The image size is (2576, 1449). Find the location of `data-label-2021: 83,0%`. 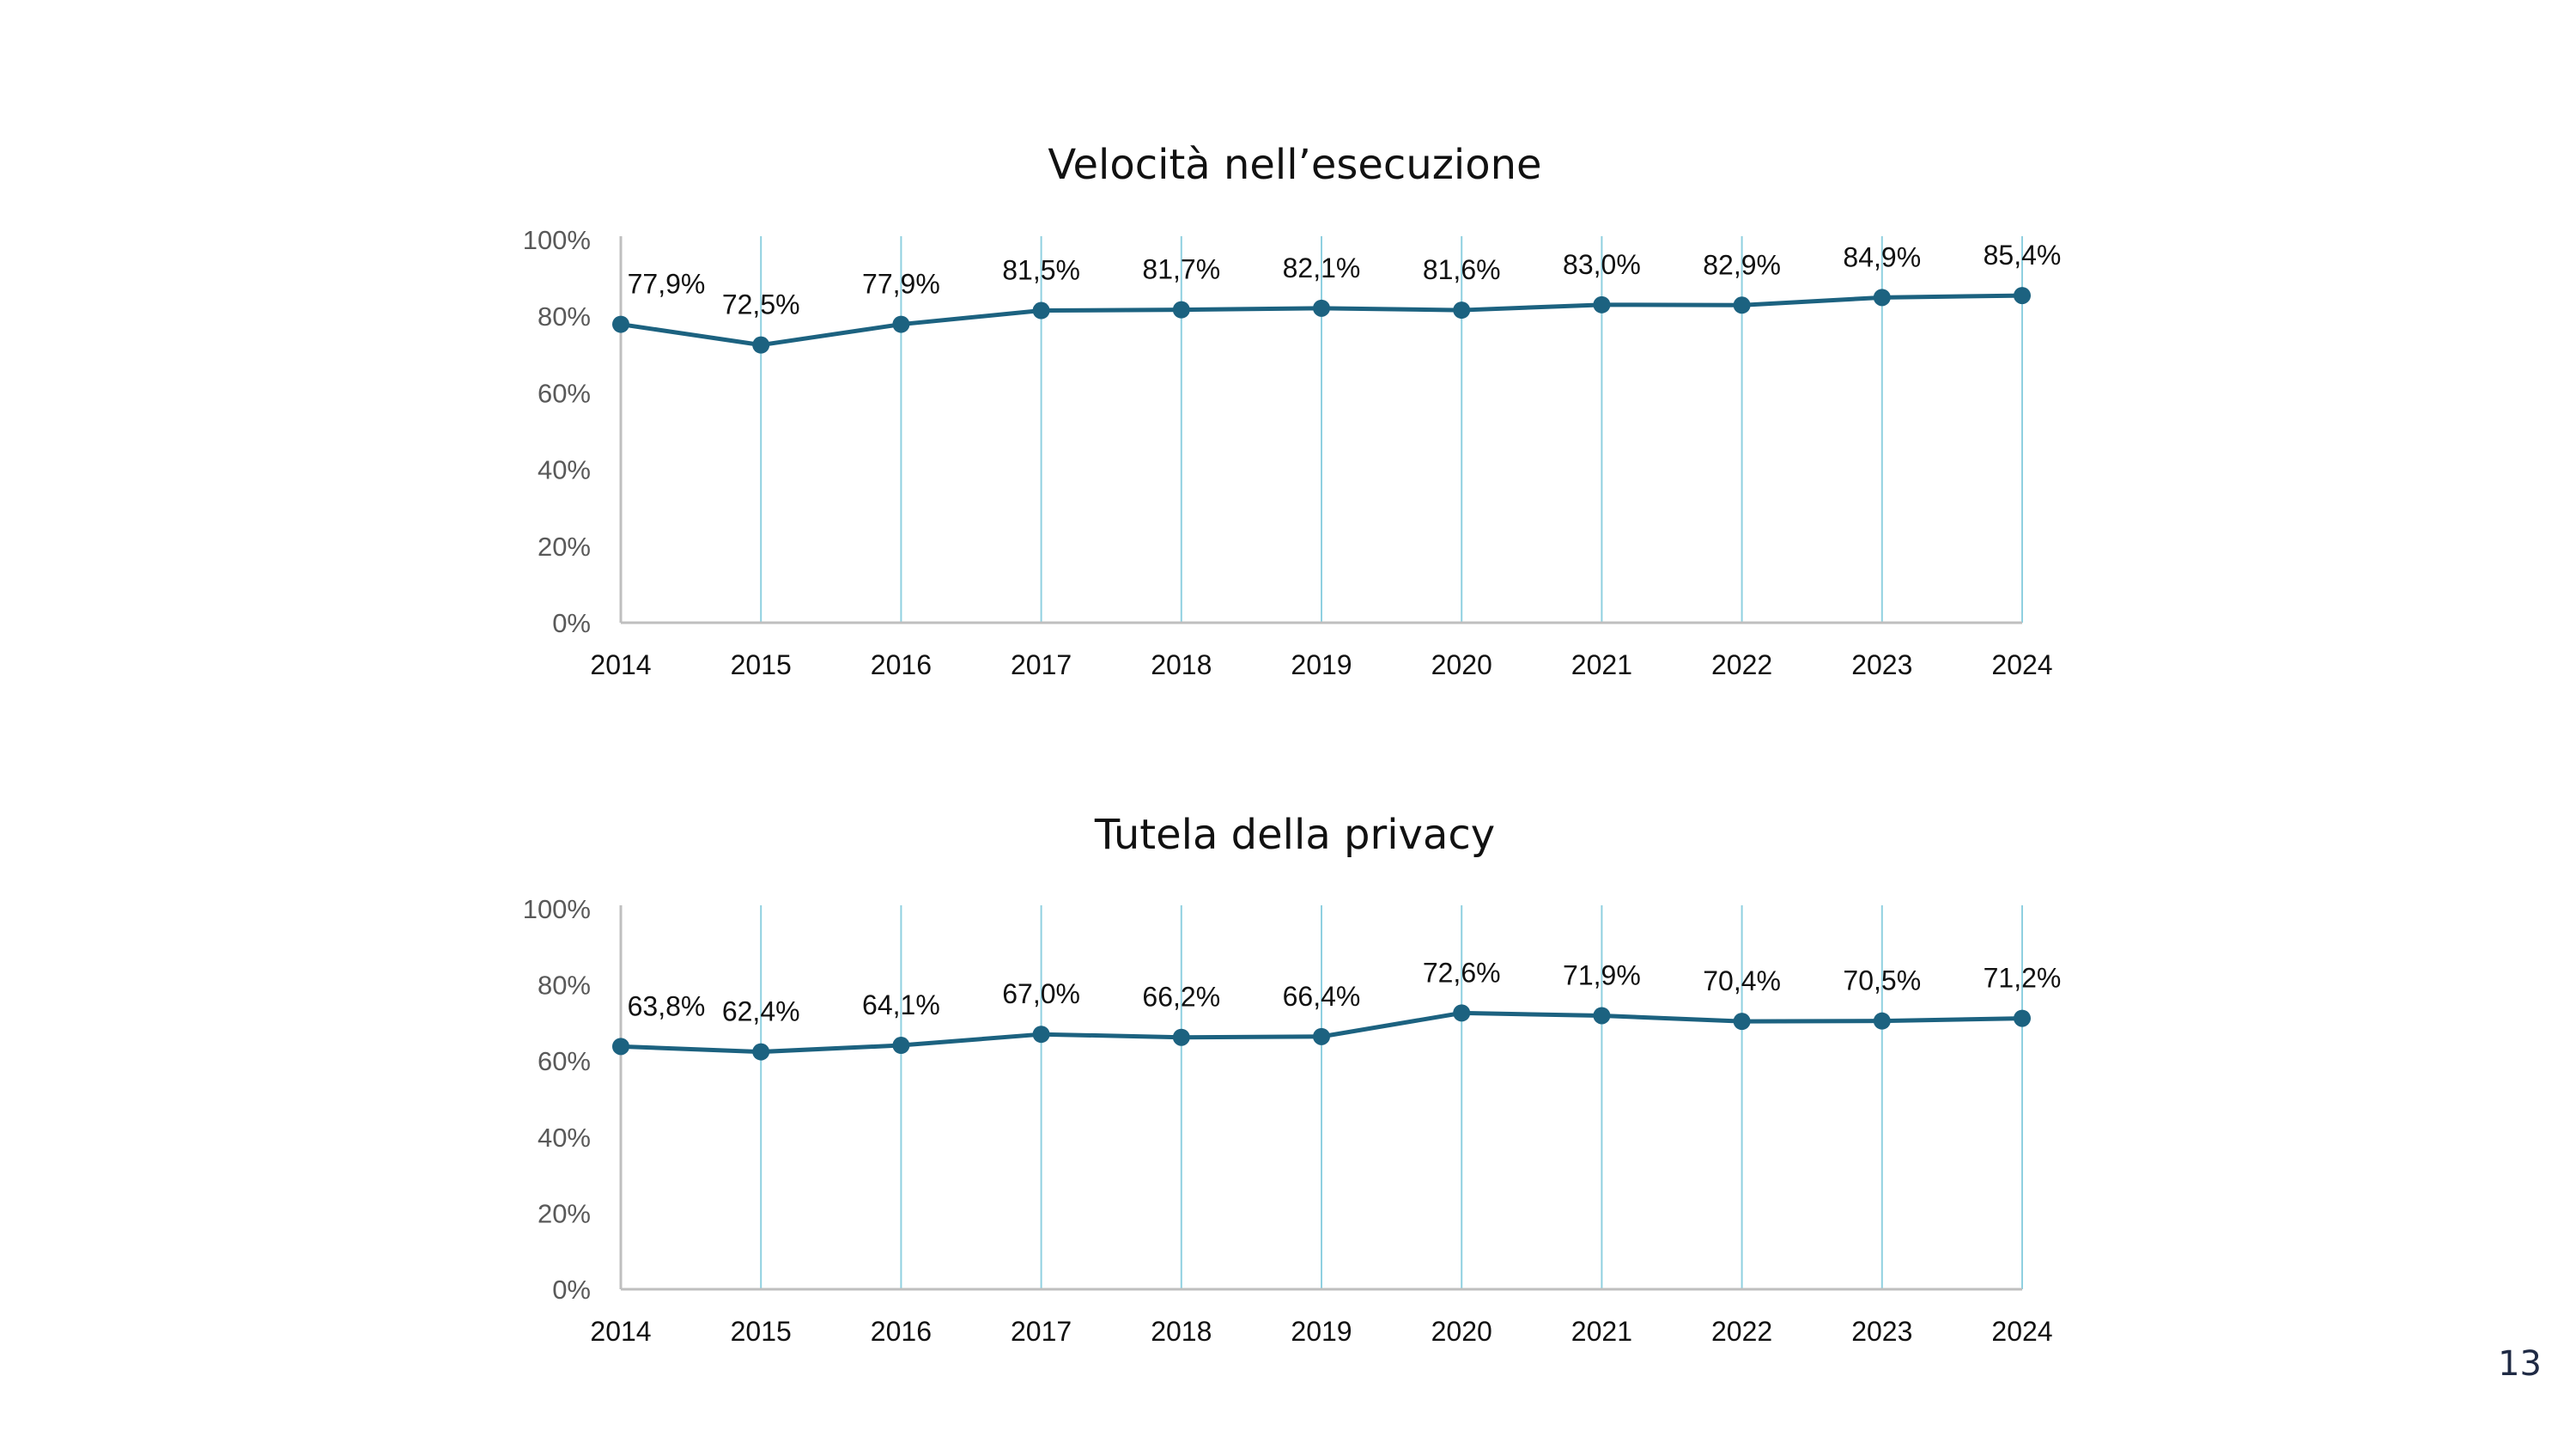

data-label-2021: 83,0% is located at coordinates (1602, 264).